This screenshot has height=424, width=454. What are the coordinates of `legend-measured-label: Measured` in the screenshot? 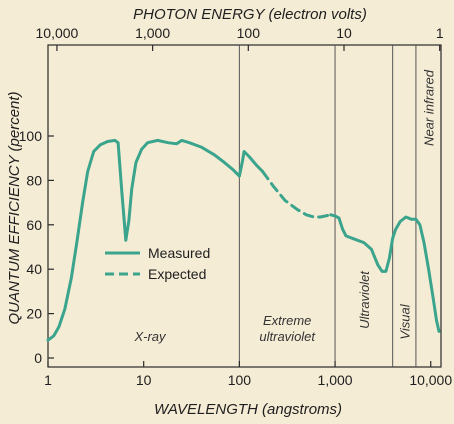 It's located at (179, 253).